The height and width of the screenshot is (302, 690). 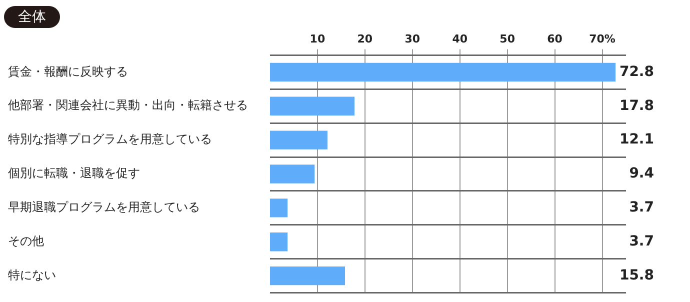 What do you see at coordinates (636, 140) in the screenshot?
I see `data-label: 12.1` at bounding box center [636, 140].